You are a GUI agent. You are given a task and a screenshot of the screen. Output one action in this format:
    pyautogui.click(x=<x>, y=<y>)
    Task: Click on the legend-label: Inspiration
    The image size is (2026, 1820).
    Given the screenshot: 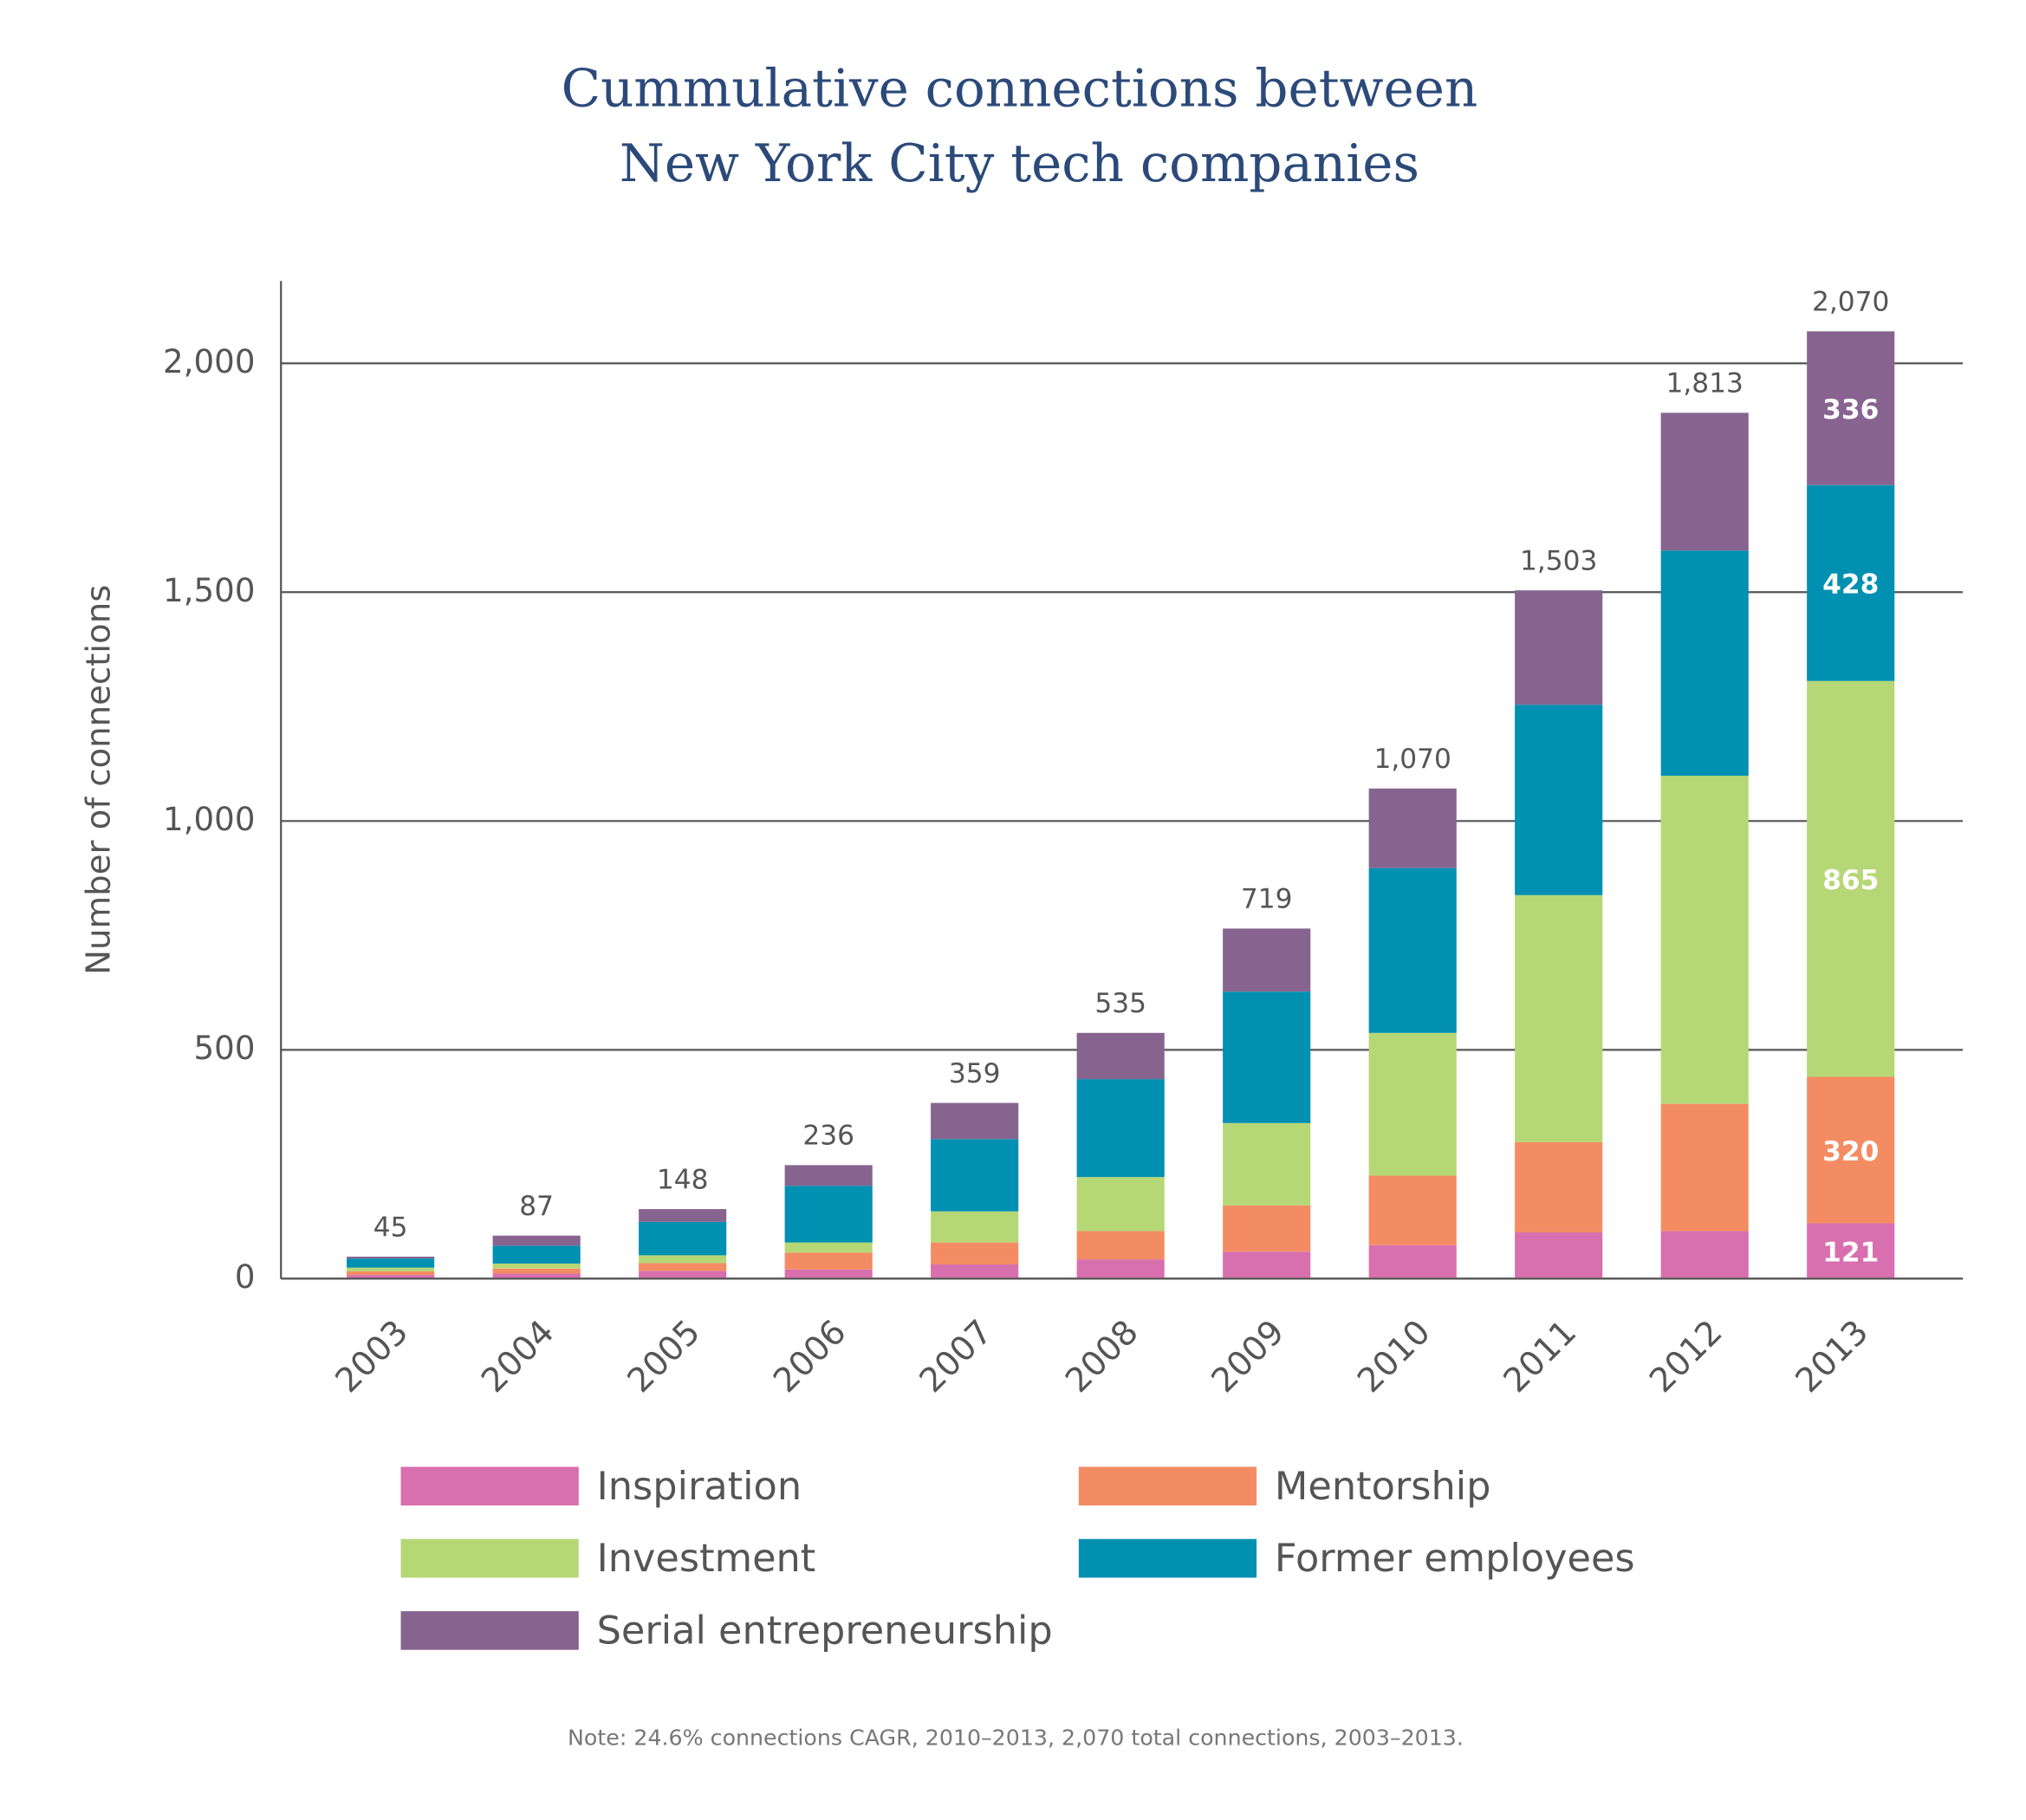 What is the action you would take?
    pyautogui.click(x=699, y=1486)
    